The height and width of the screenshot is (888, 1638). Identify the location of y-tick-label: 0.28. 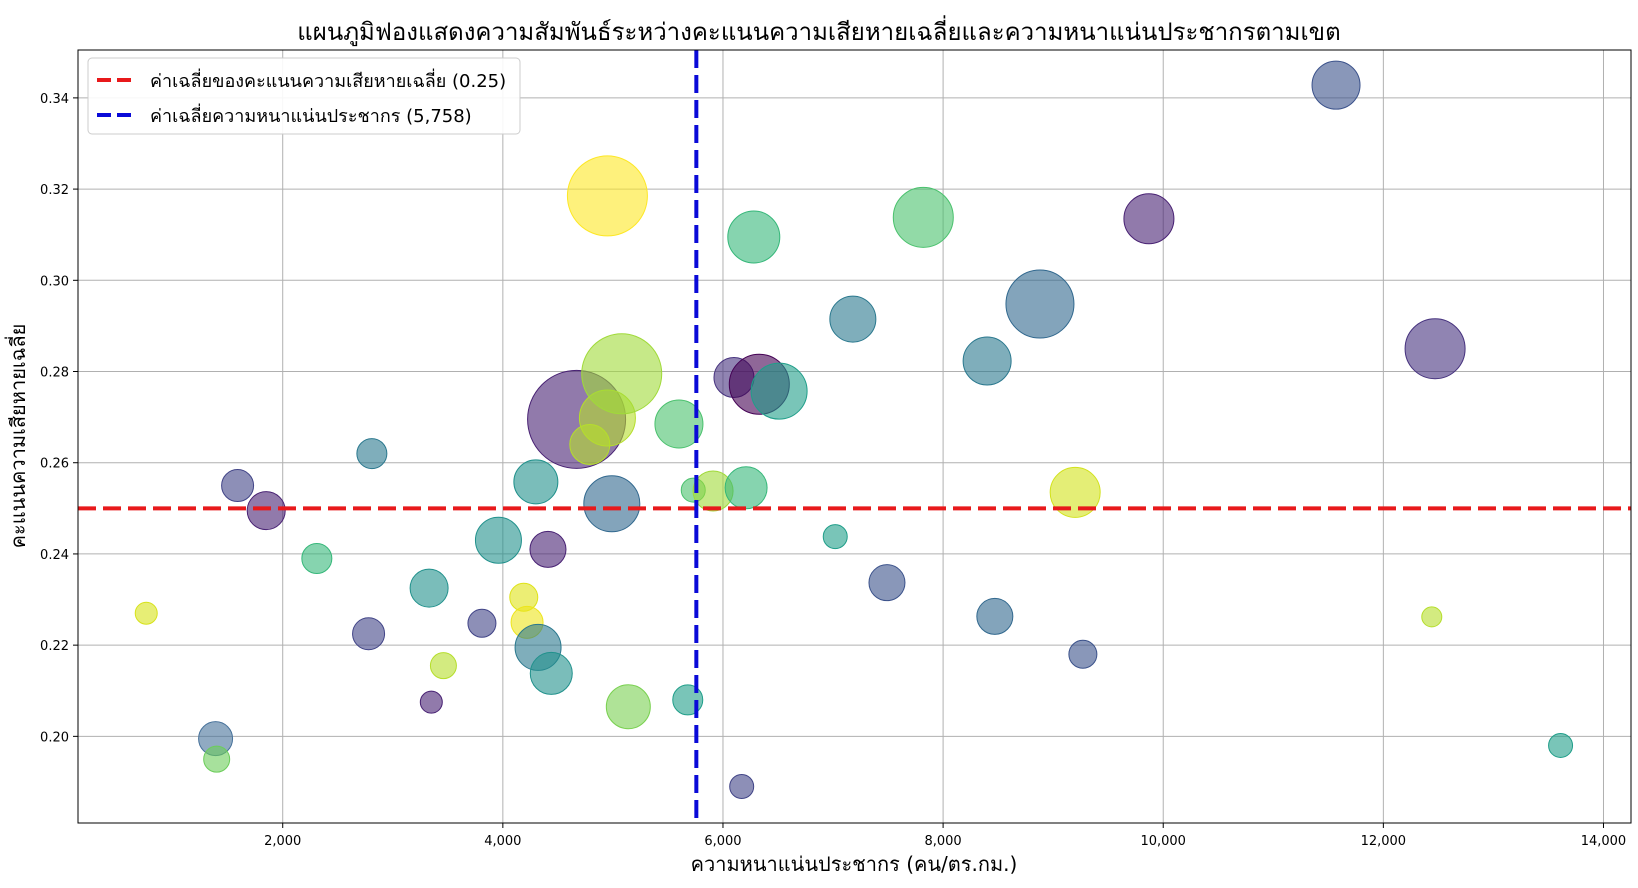
(54, 373).